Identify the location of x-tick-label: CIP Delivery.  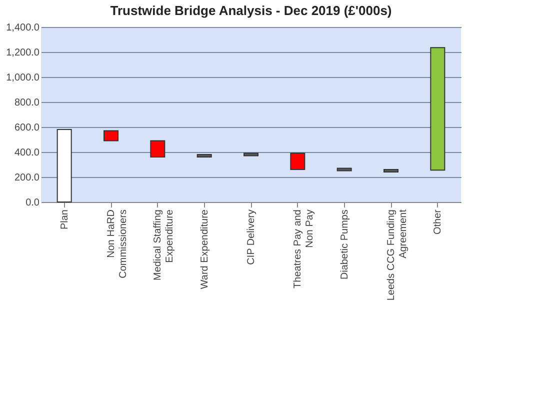
(251, 237).